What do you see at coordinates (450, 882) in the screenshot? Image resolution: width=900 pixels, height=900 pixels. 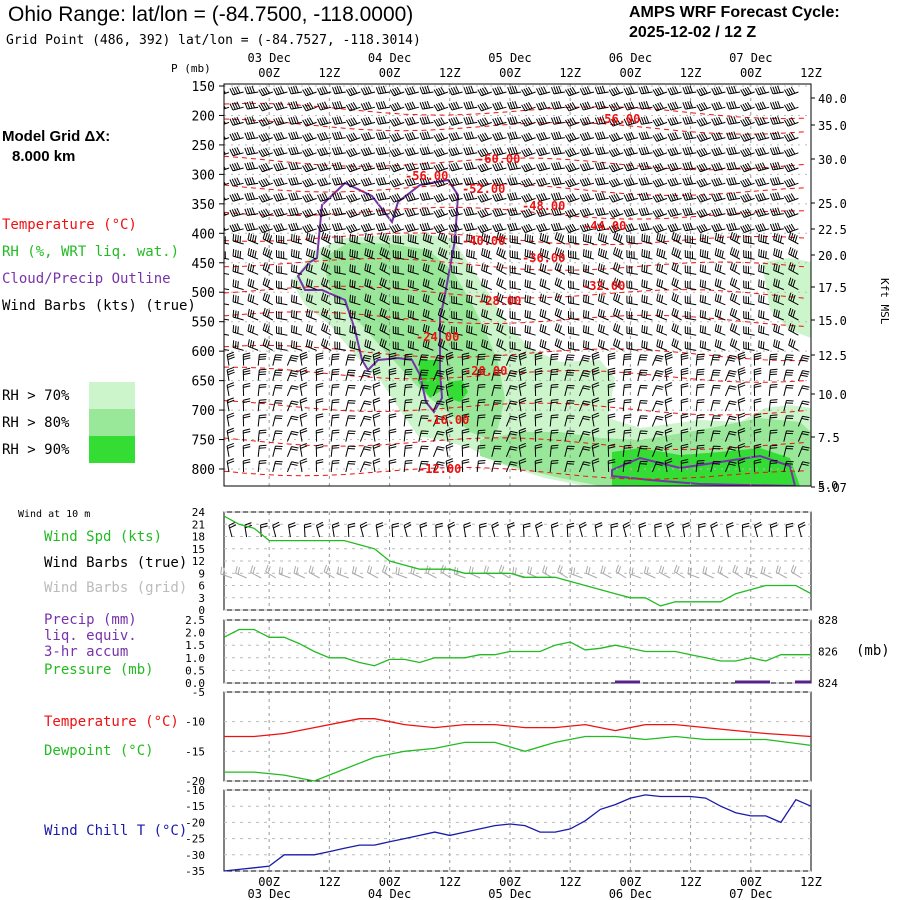 I see `time-tick-bottom: 12Z` at bounding box center [450, 882].